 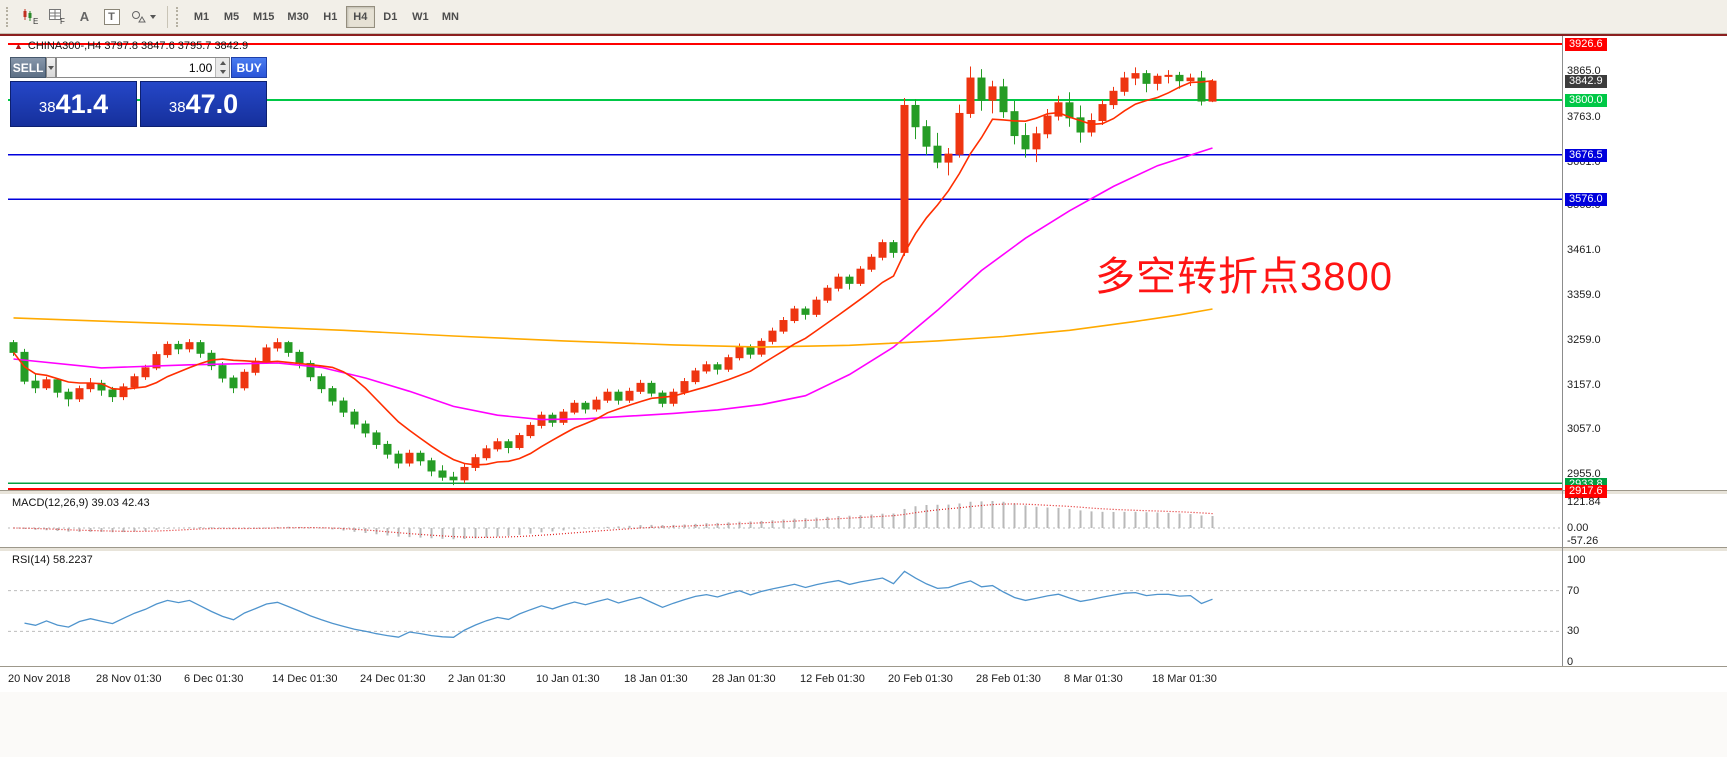 What do you see at coordinates (82, 103) in the screenshot?
I see `sell-price-big: 41.4` at bounding box center [82, 103].